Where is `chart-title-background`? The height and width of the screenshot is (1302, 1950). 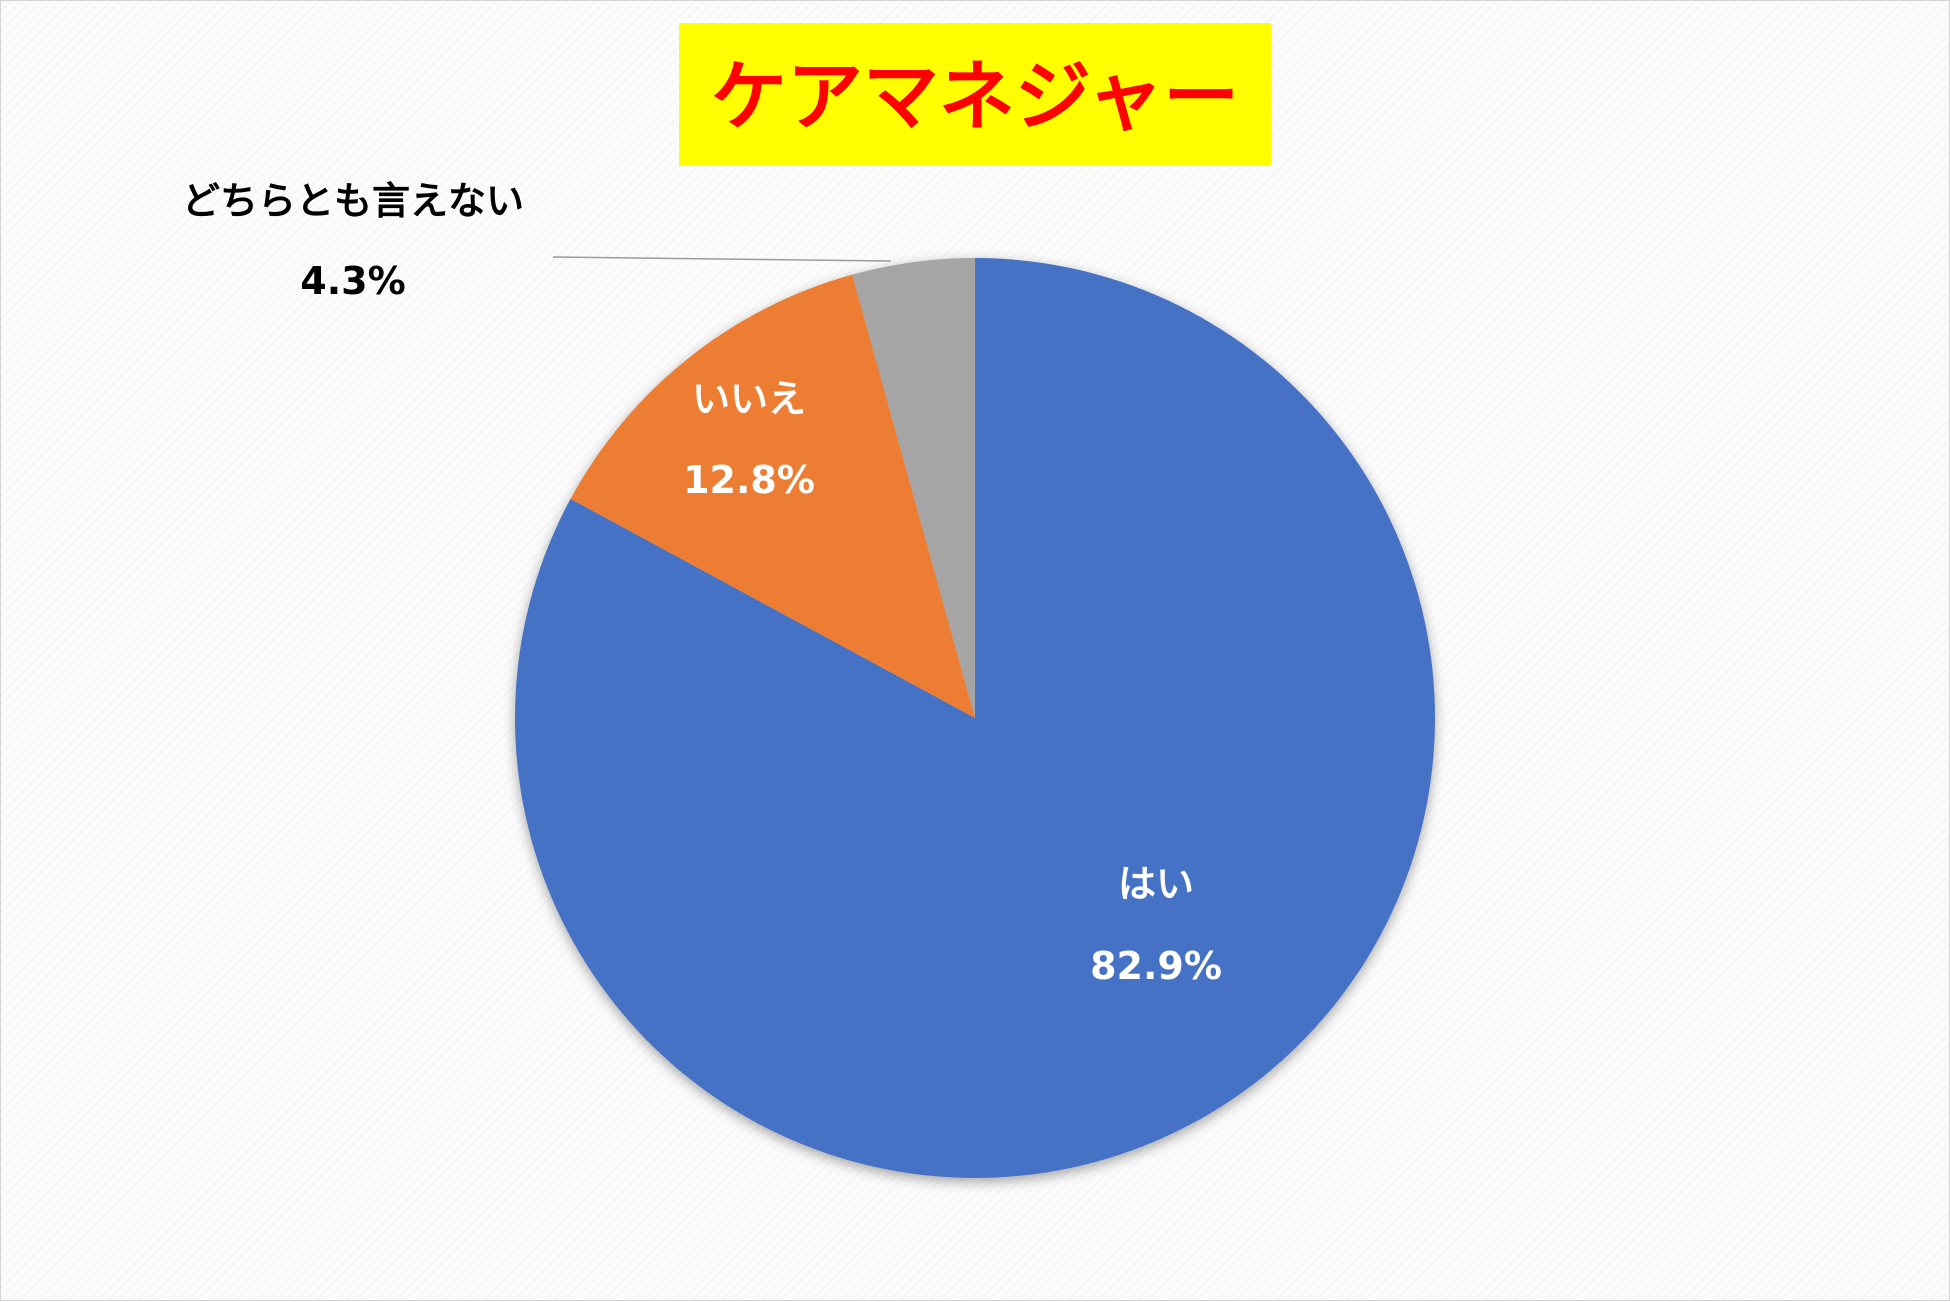 chart-title-background is located at coordinates (975, 94).